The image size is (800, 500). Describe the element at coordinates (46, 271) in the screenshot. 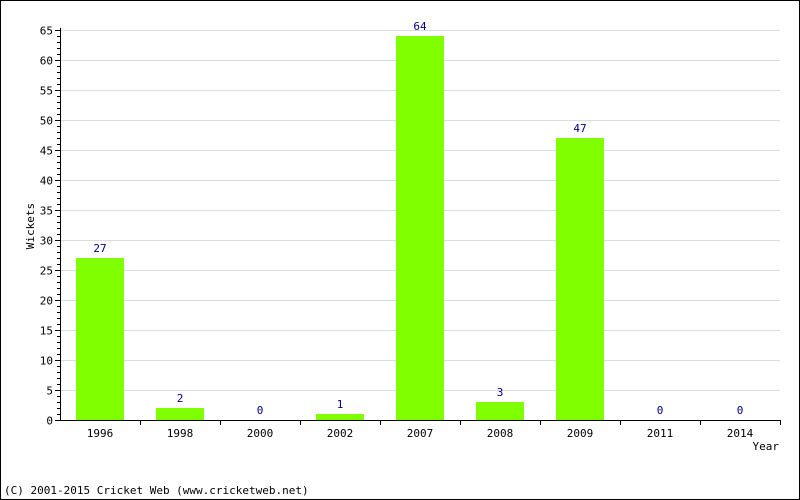

I see `y-tick-label: 25` at that location.